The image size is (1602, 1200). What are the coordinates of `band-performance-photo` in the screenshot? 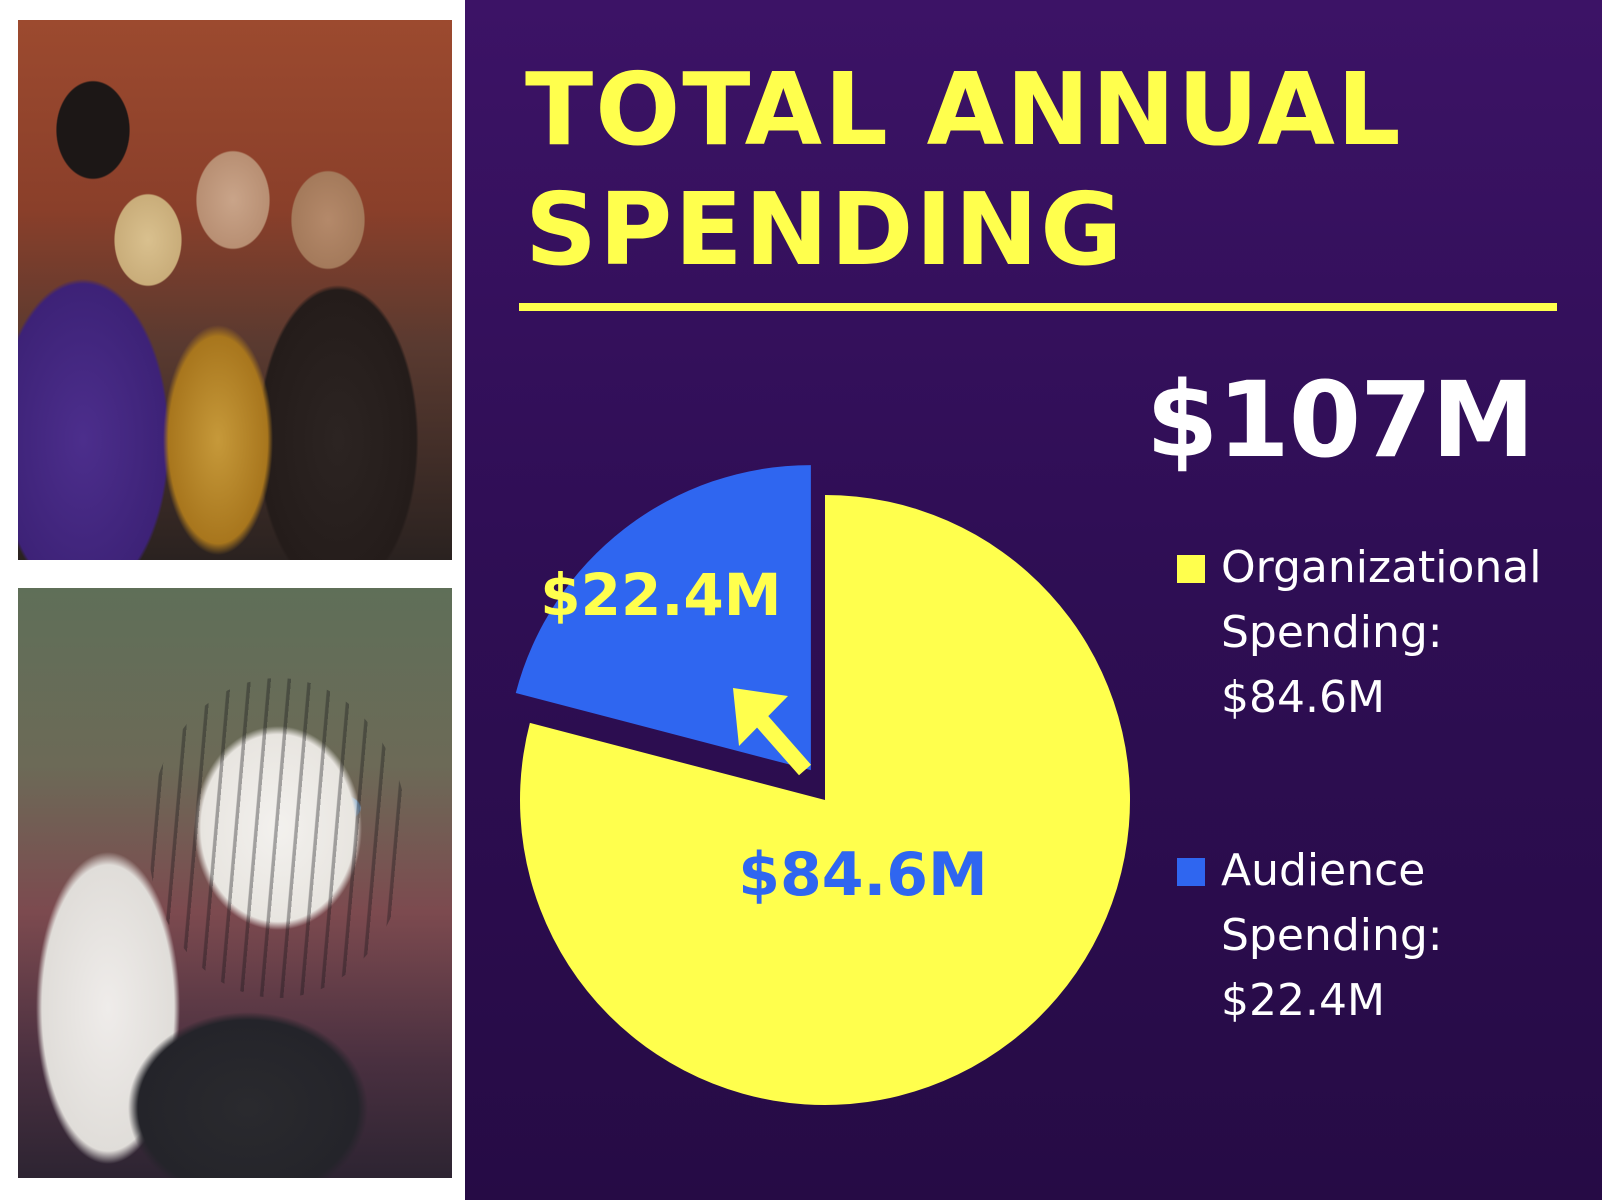 It's located at (235, 290).